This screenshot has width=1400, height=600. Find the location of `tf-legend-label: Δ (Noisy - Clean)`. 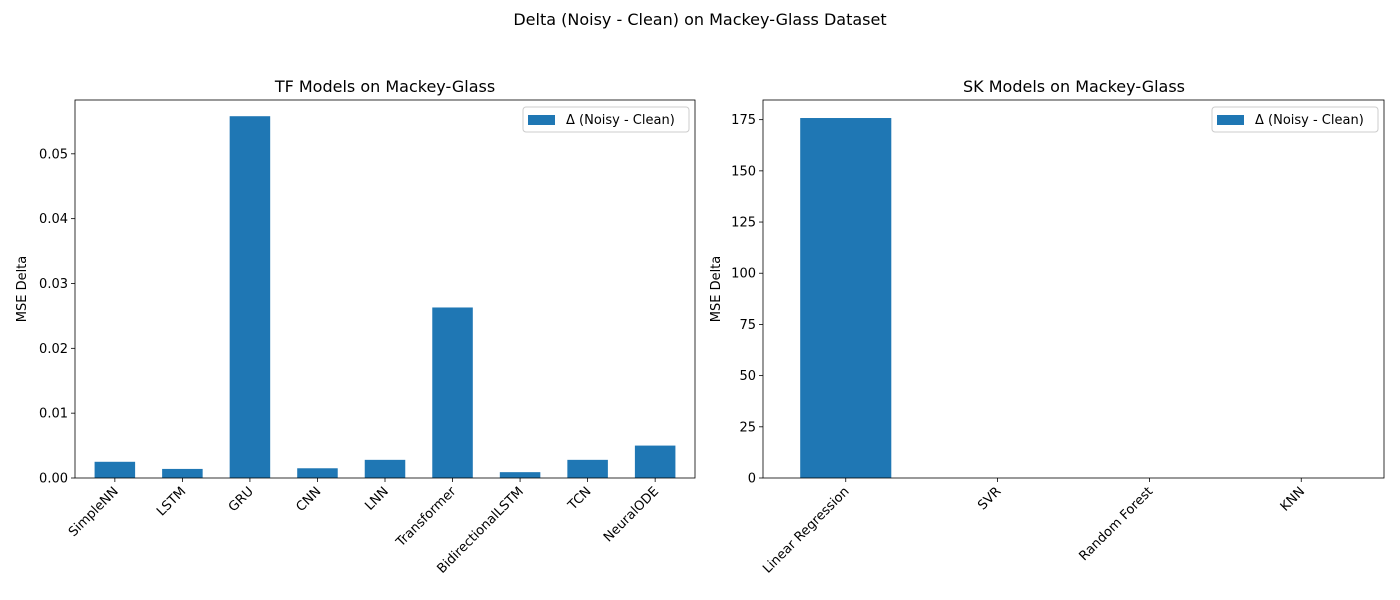

tf-legend-label: Δ (Noisy - Clean) is located at coordinates (620, 120).